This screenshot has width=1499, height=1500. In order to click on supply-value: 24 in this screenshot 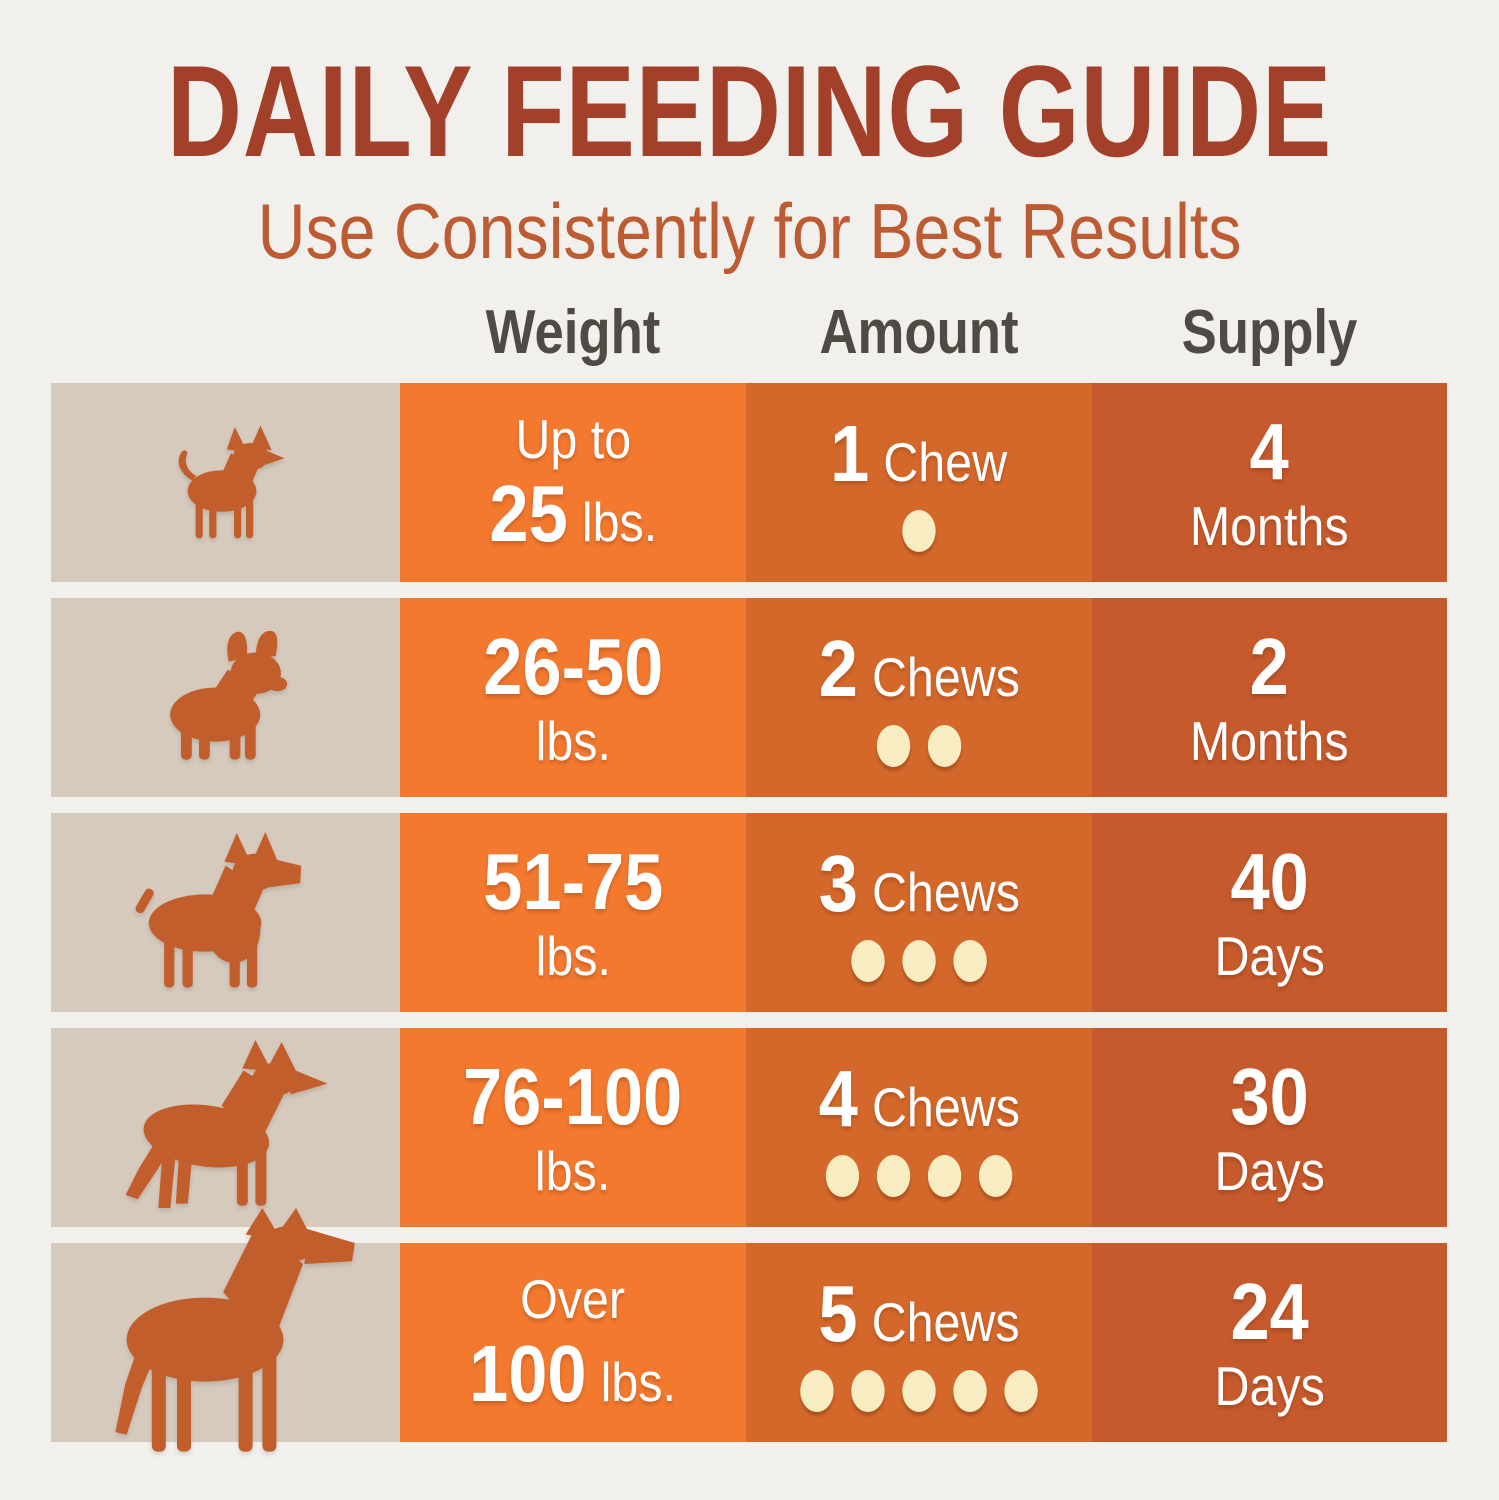, I will do `click(1269, 1311)`.